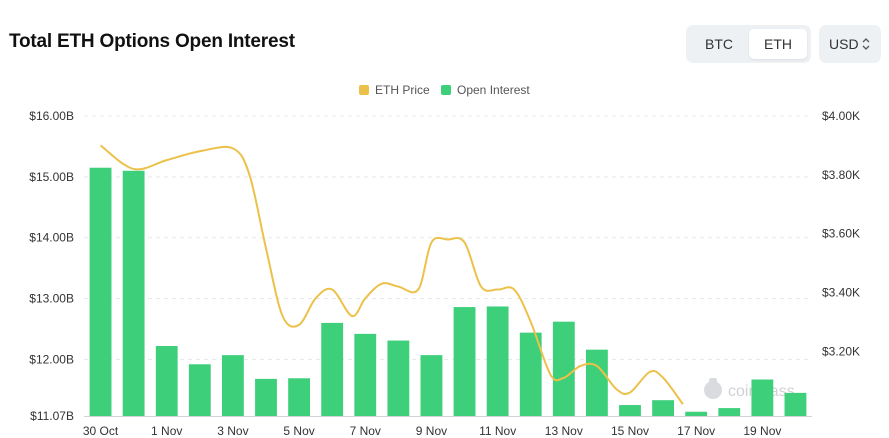 This screenshot has height=438, width=889. I want to click on coinglass-watermark: coinglass, so click(749, 389).